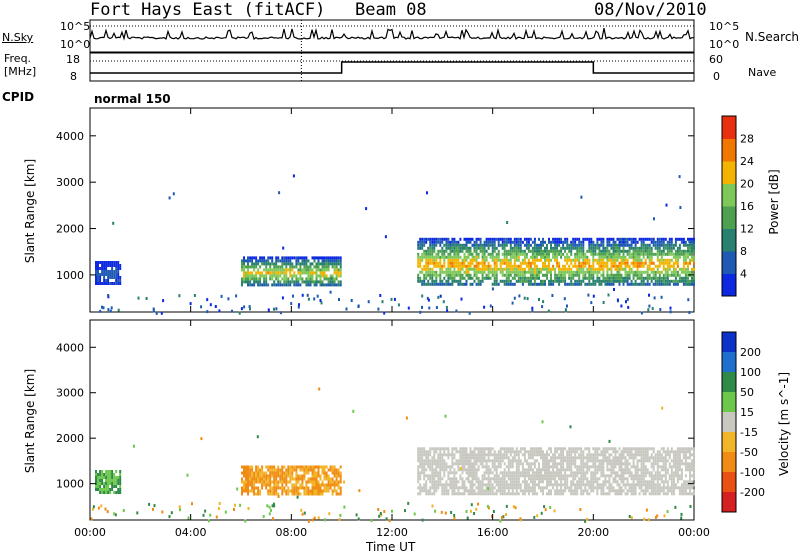  Describe the element at coordinates (132, 99) in the screenshot. I see `cpid-value: normal 150` at that location.